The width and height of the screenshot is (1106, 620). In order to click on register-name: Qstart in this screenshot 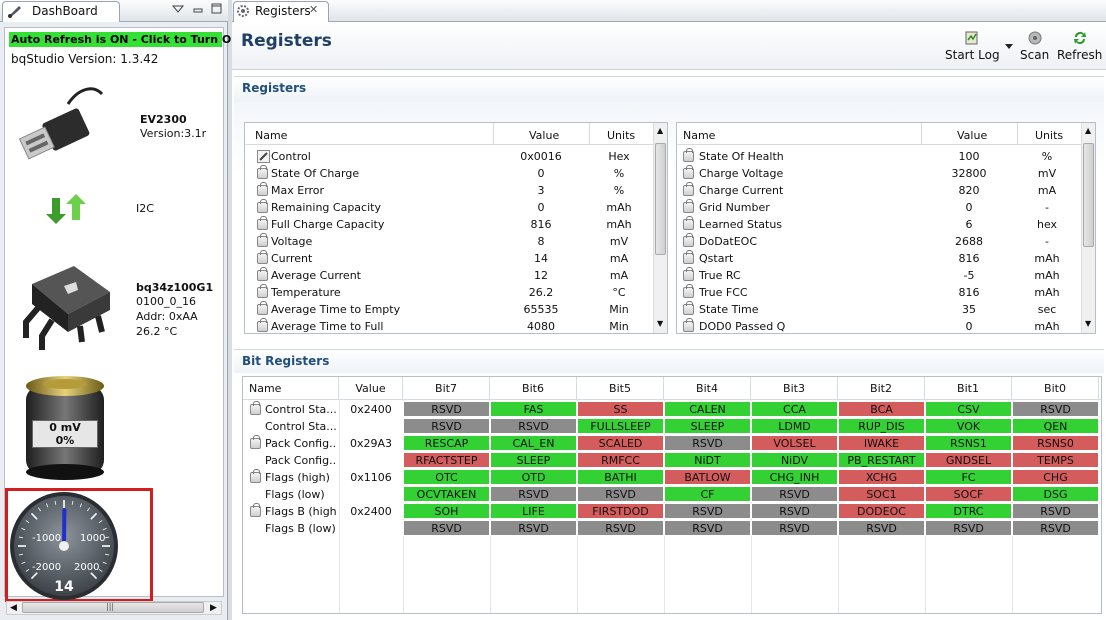, I will do `click(716, 258)`.